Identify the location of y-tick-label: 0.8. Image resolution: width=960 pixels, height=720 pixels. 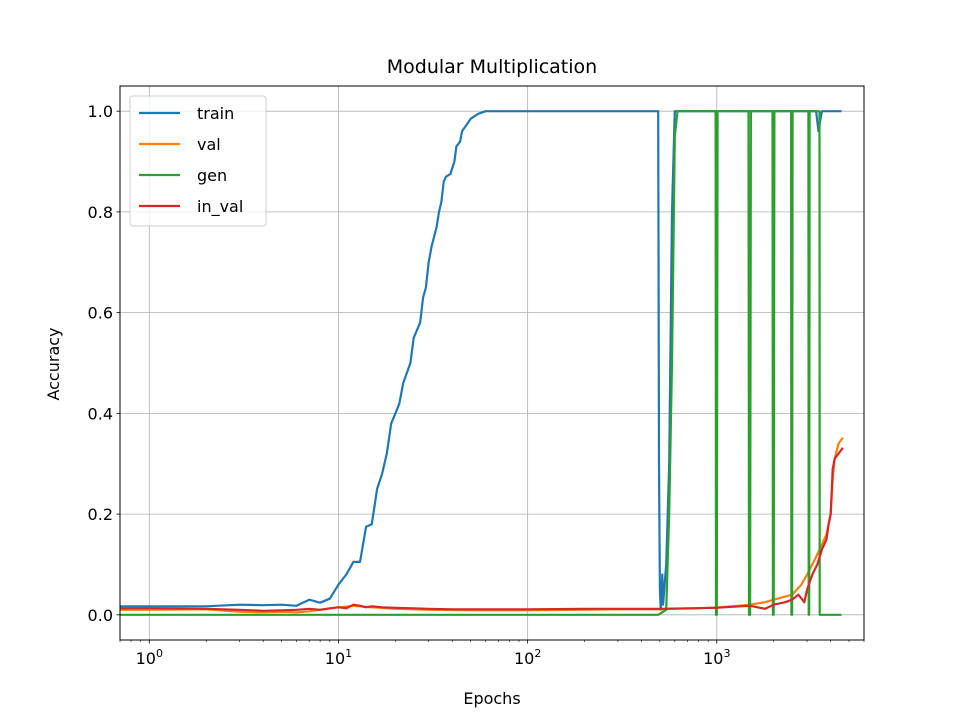
(100, 212).